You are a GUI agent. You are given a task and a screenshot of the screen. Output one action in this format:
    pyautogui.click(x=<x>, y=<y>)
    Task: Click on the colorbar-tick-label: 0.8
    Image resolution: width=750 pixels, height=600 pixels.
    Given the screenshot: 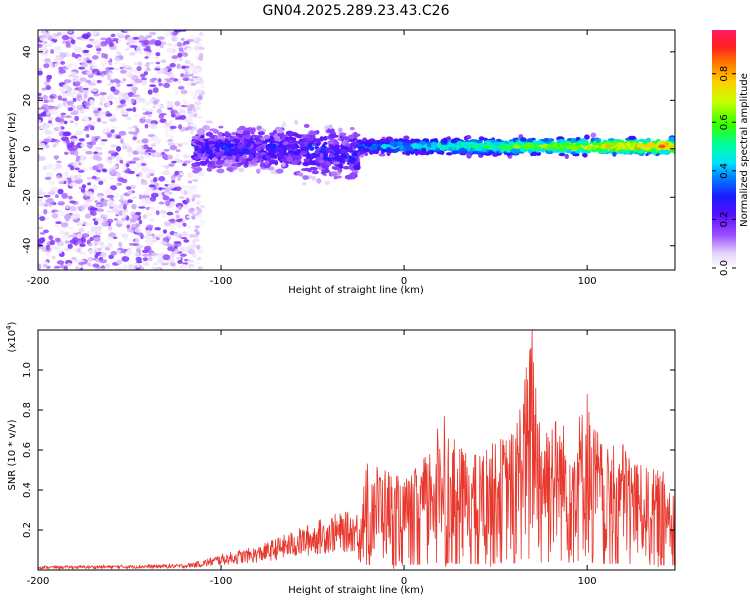 What is the action you would take?
    pyautogui.click(x=724, y=74)
    